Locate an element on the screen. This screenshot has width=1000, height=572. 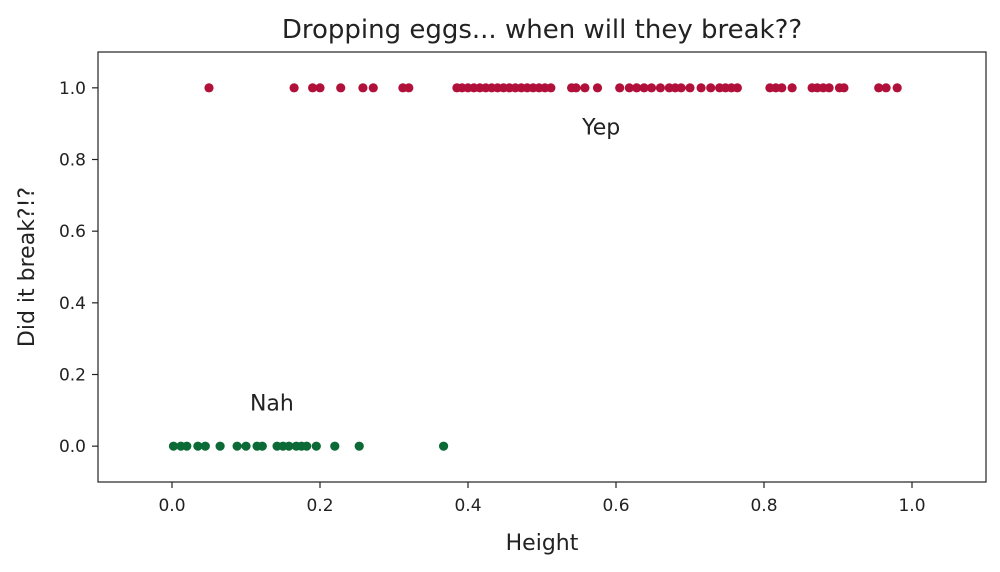
x-tick-label: 0.4 is located at coordinates (467, 506).